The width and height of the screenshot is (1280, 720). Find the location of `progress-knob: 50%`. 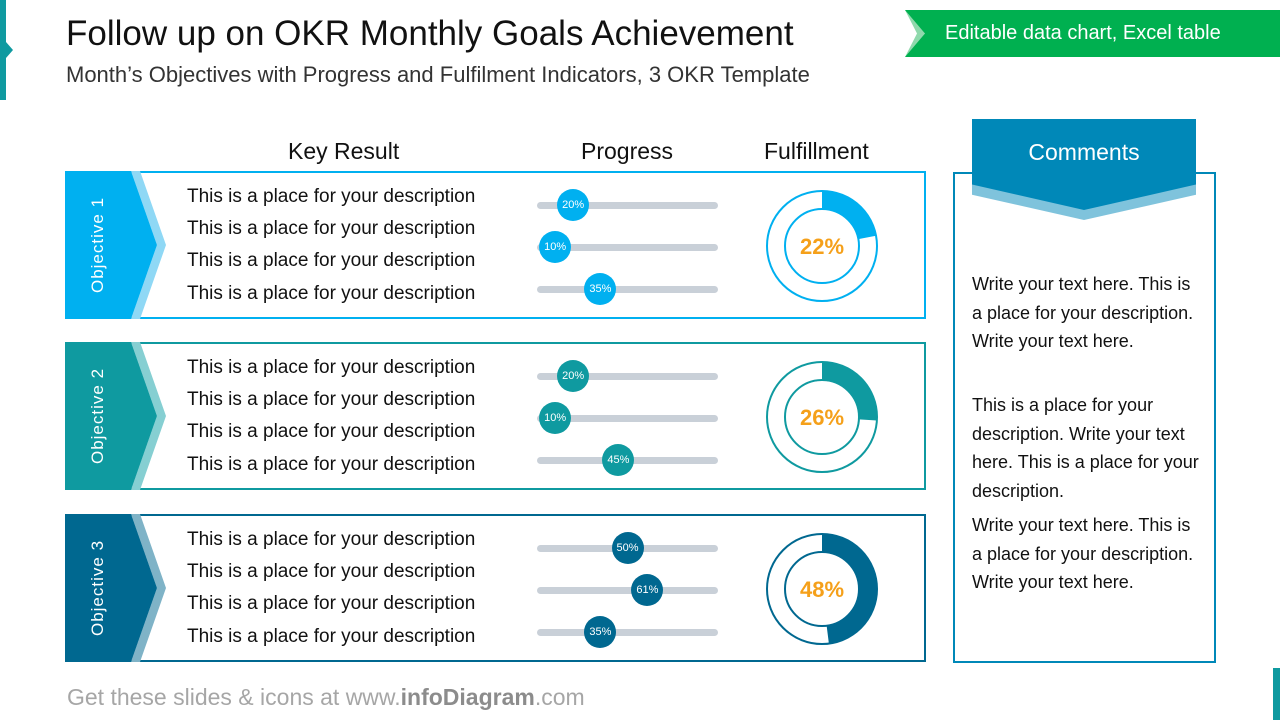

progress-knob: 50% is located at coordinates (627, 548).